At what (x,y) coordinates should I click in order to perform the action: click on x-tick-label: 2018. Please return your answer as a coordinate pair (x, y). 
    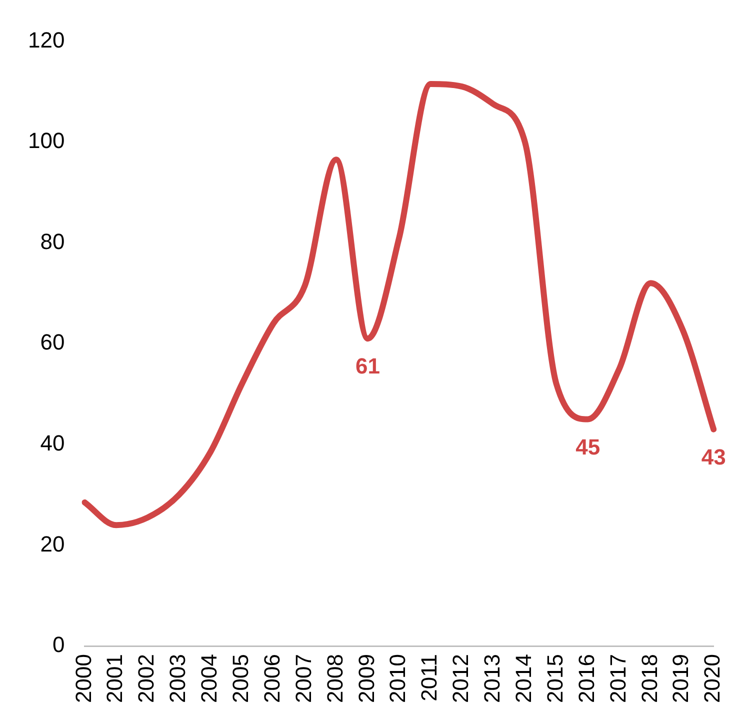
    Looking at the image, I should click on (649, 679).